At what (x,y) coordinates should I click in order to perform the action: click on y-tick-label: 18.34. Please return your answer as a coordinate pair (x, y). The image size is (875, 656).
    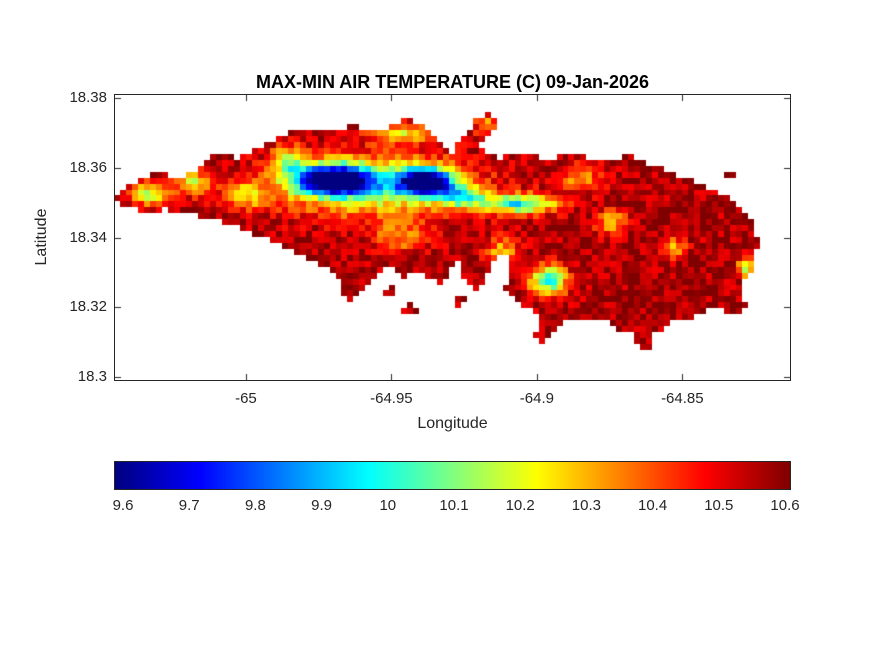
    Looking at the image, I should click on (88, 237).